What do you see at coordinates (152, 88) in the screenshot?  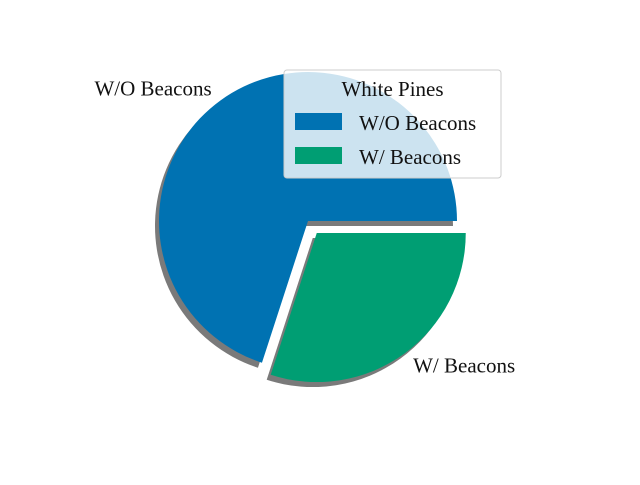 I see `slice-label-without-beacons: W/O Beacons` at bounding box center [152, 88].